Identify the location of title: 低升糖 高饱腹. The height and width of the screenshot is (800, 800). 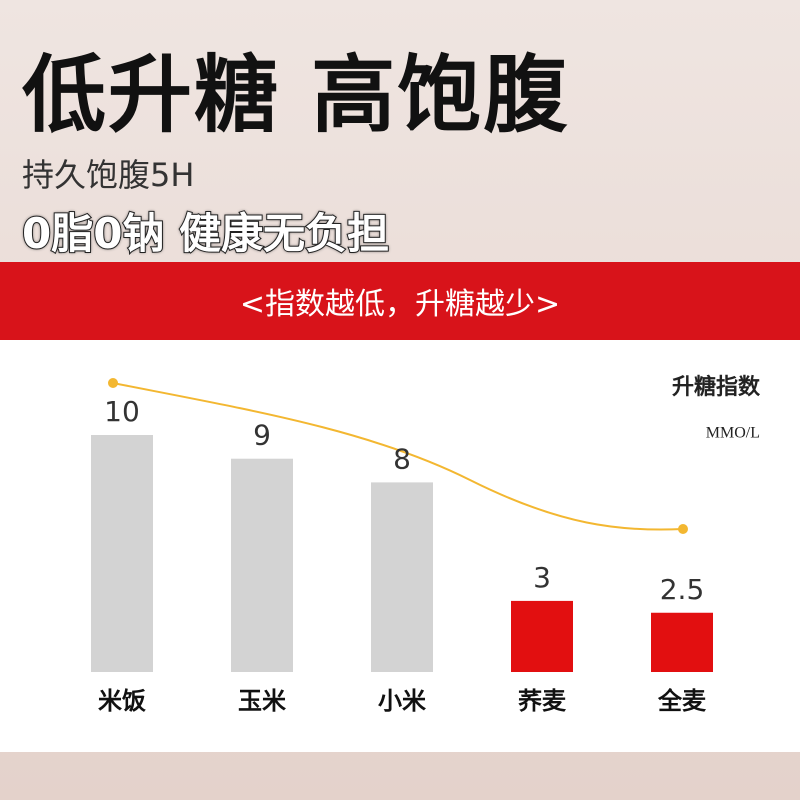
(296, 95).